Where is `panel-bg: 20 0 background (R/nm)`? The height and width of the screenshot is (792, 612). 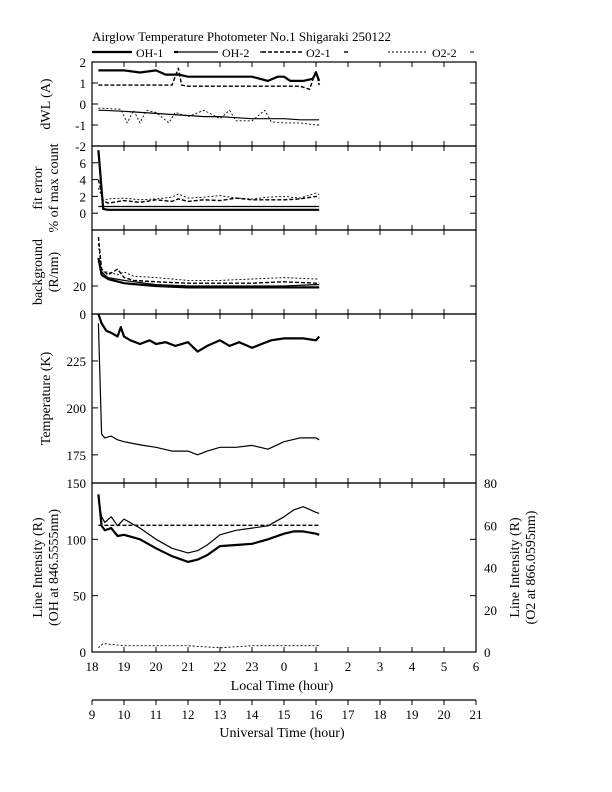
panel-bg: 20 0 background (R/nm) is located at coordinates (254, 275).